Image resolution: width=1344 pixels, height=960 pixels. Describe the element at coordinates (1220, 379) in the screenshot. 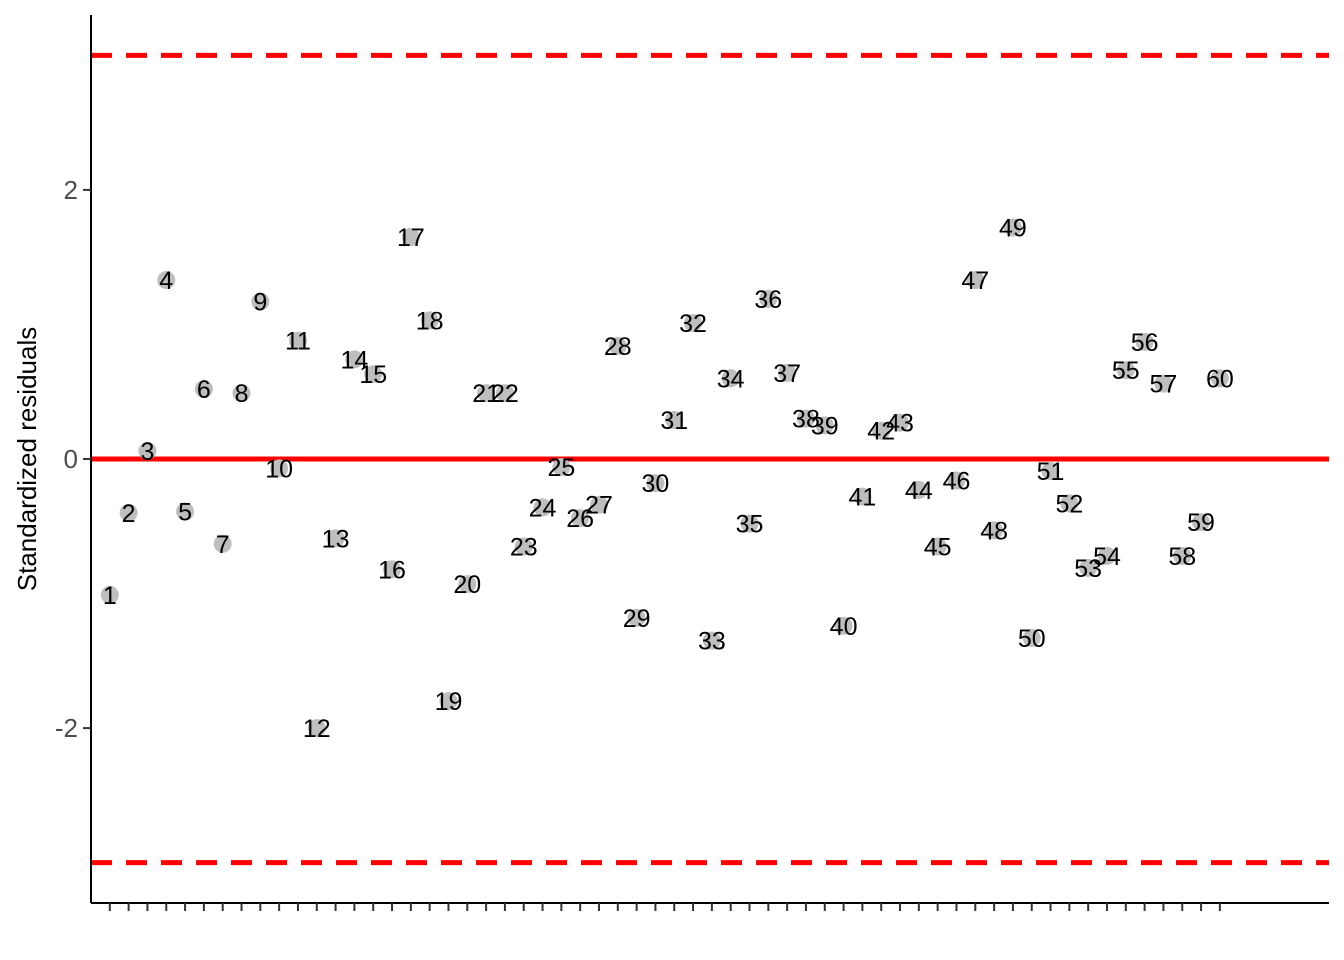

I see `point-label: 60` at that location.